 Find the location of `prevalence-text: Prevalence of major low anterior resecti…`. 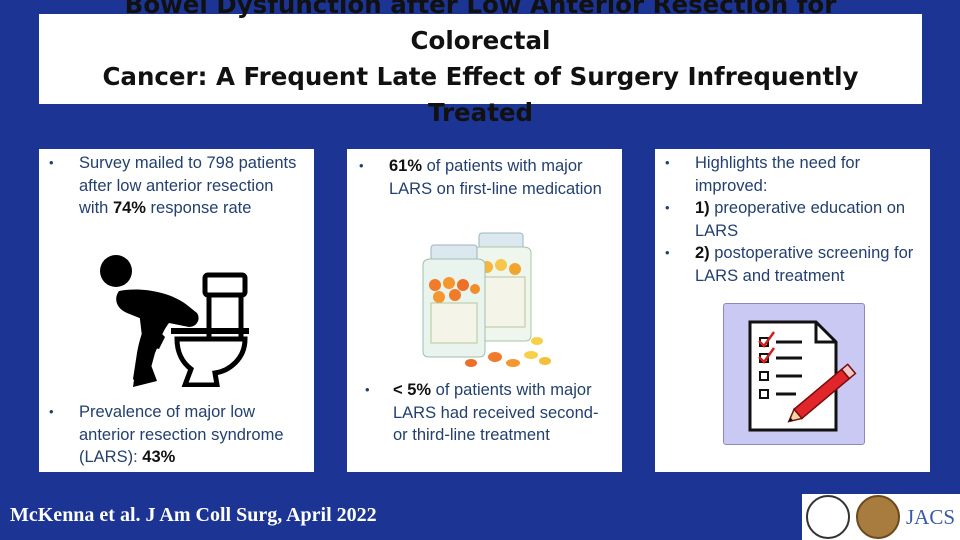

prevalence-text: Prevalence of major low anterior resecti… is located at coordinates (181, 434).